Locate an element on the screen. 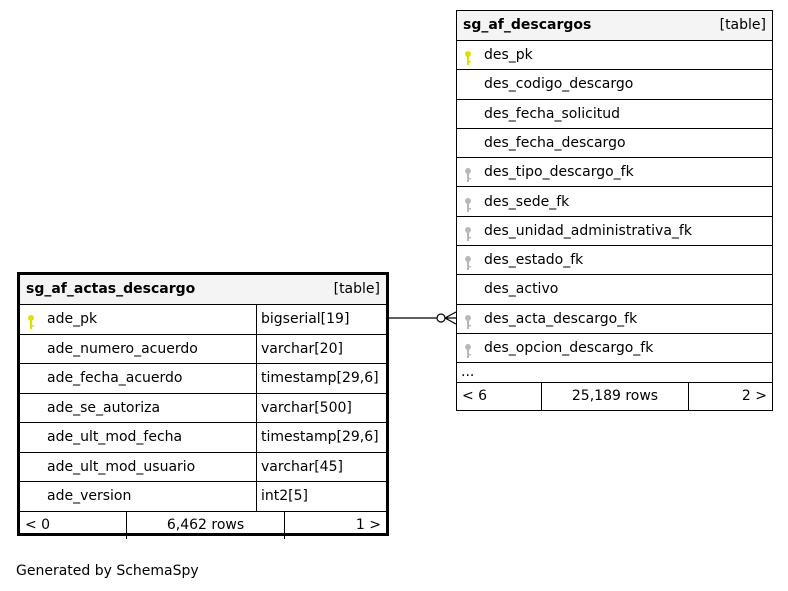 The width and height of the screenshot is (788, 591). footer-parents: < 0 is located at coordinates (73, 525).